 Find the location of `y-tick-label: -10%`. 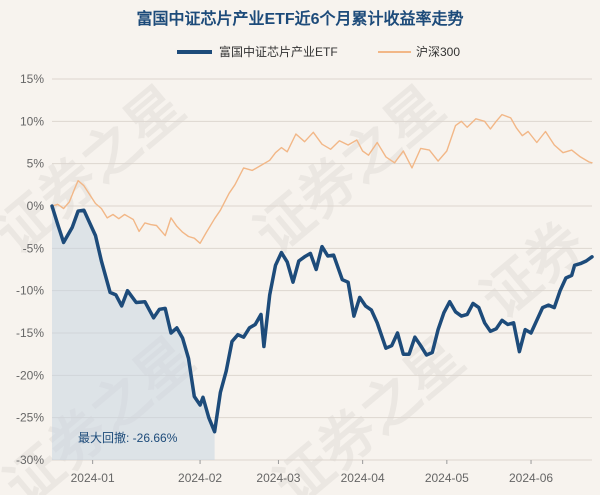

y-tick-label: -10% is located at coordinates (30, 291).